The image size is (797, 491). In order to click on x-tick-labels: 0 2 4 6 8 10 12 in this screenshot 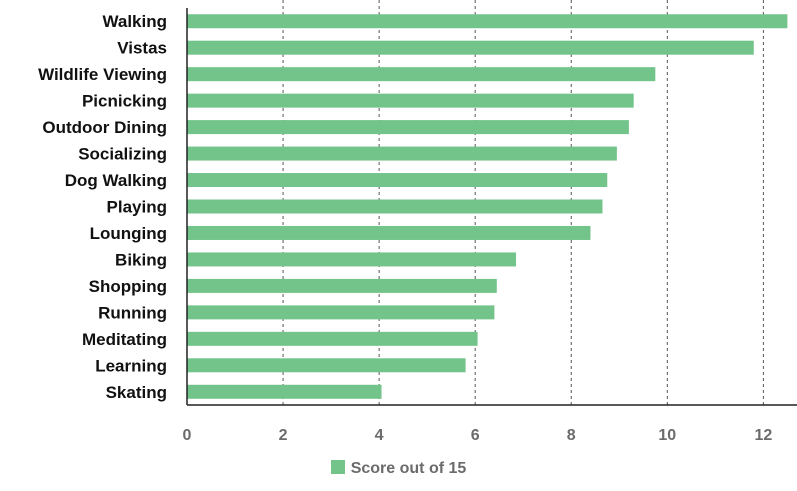, I will do `click(478, 435)`.